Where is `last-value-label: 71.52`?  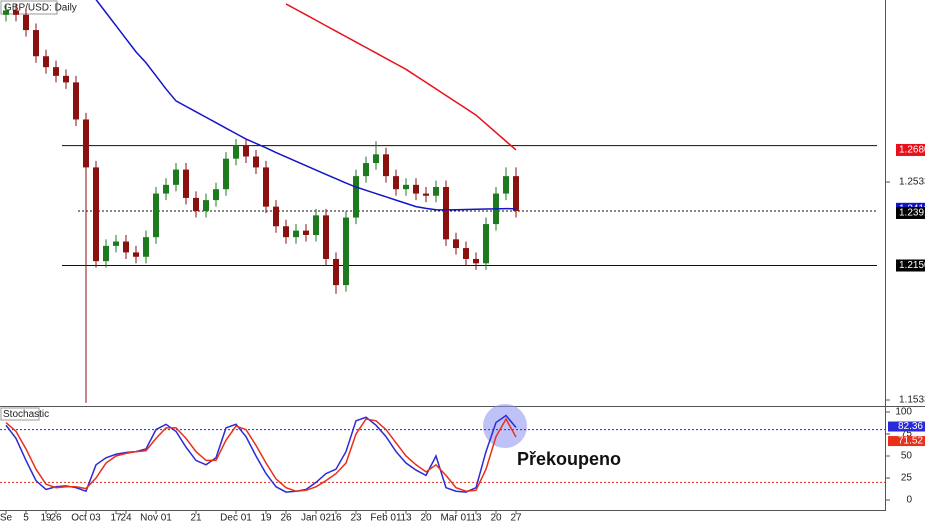
last-value-label: 71.52 is located at coordinates (910, 441).